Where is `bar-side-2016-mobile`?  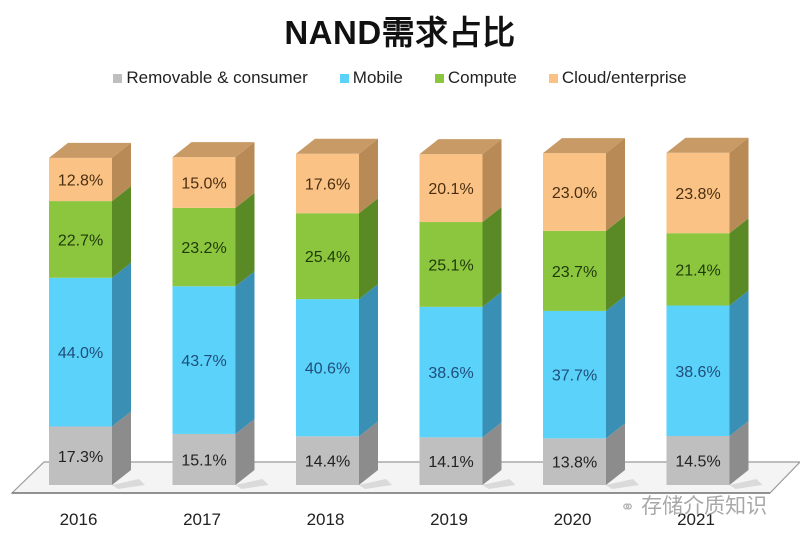 bar-side-2016-mobile is located at coordinates (121, 344).